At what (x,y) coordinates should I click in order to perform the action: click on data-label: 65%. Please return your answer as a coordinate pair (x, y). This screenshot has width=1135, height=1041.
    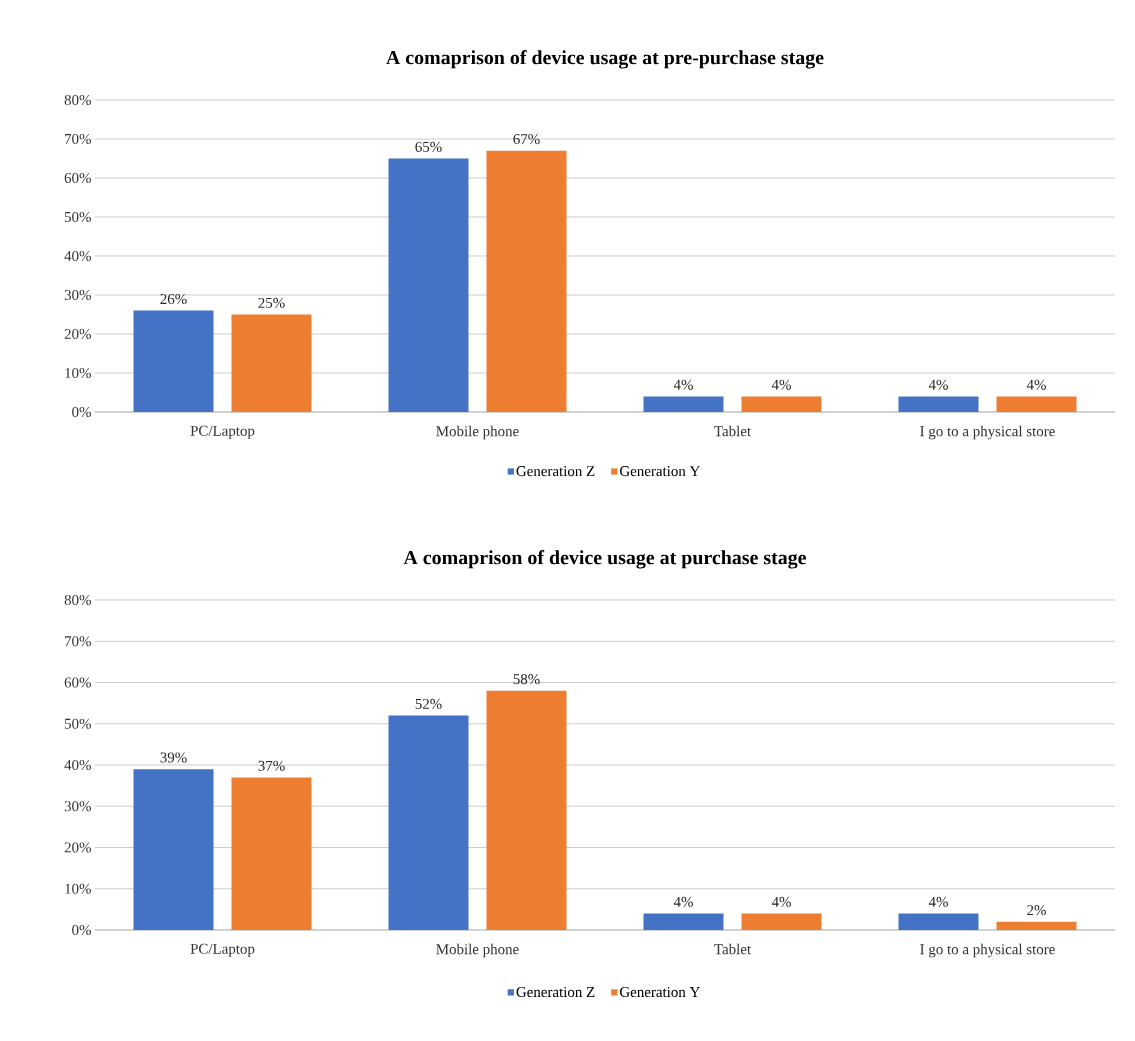
    Looking at the image, I should click on (428, 146).